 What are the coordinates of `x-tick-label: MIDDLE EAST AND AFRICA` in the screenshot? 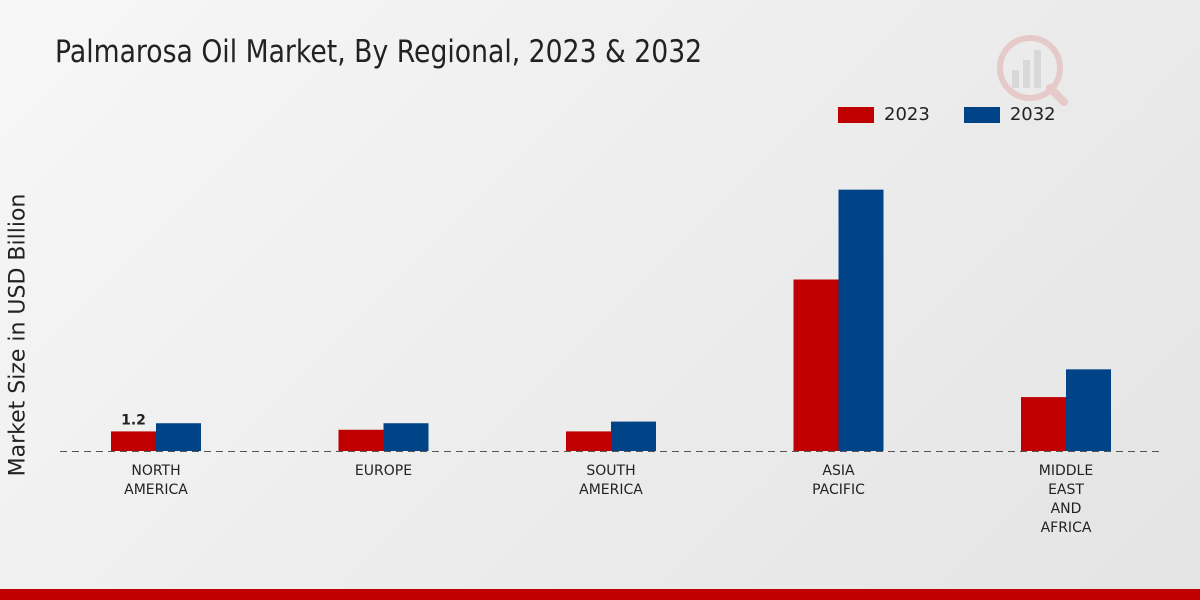 It's located at (1066, 499).